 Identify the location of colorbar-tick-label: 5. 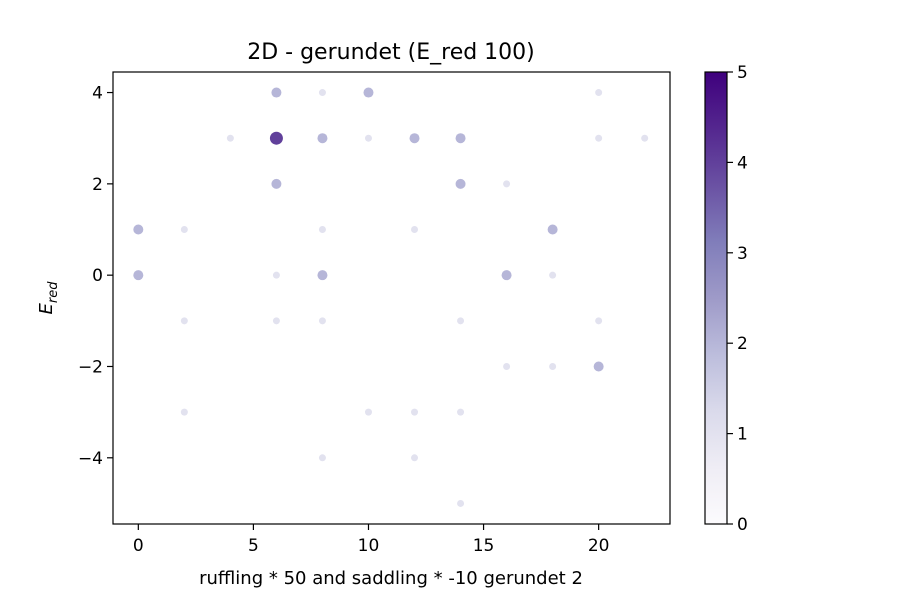
(742, 73).